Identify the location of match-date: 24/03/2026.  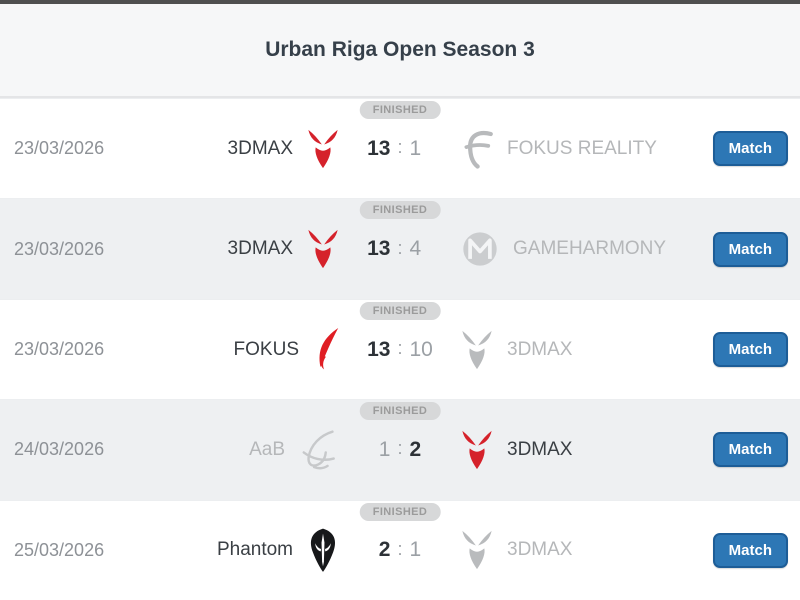
(59, 449).